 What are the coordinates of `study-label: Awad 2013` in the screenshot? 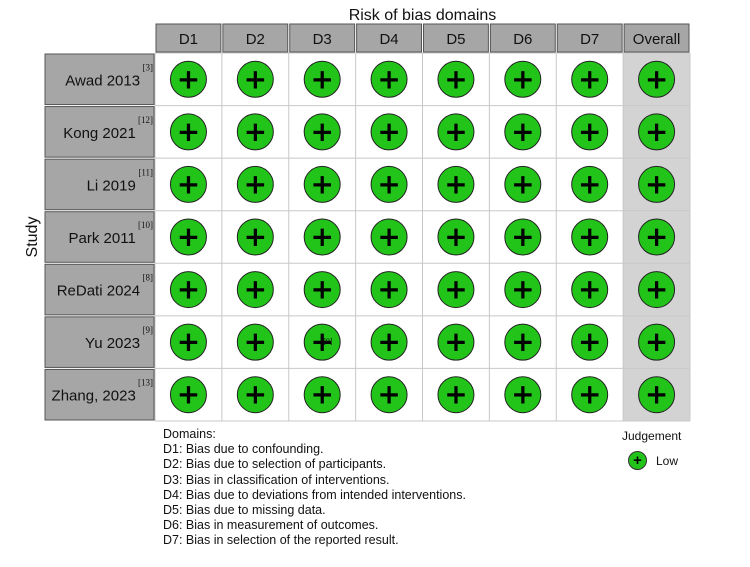 It's located at (102, 80).